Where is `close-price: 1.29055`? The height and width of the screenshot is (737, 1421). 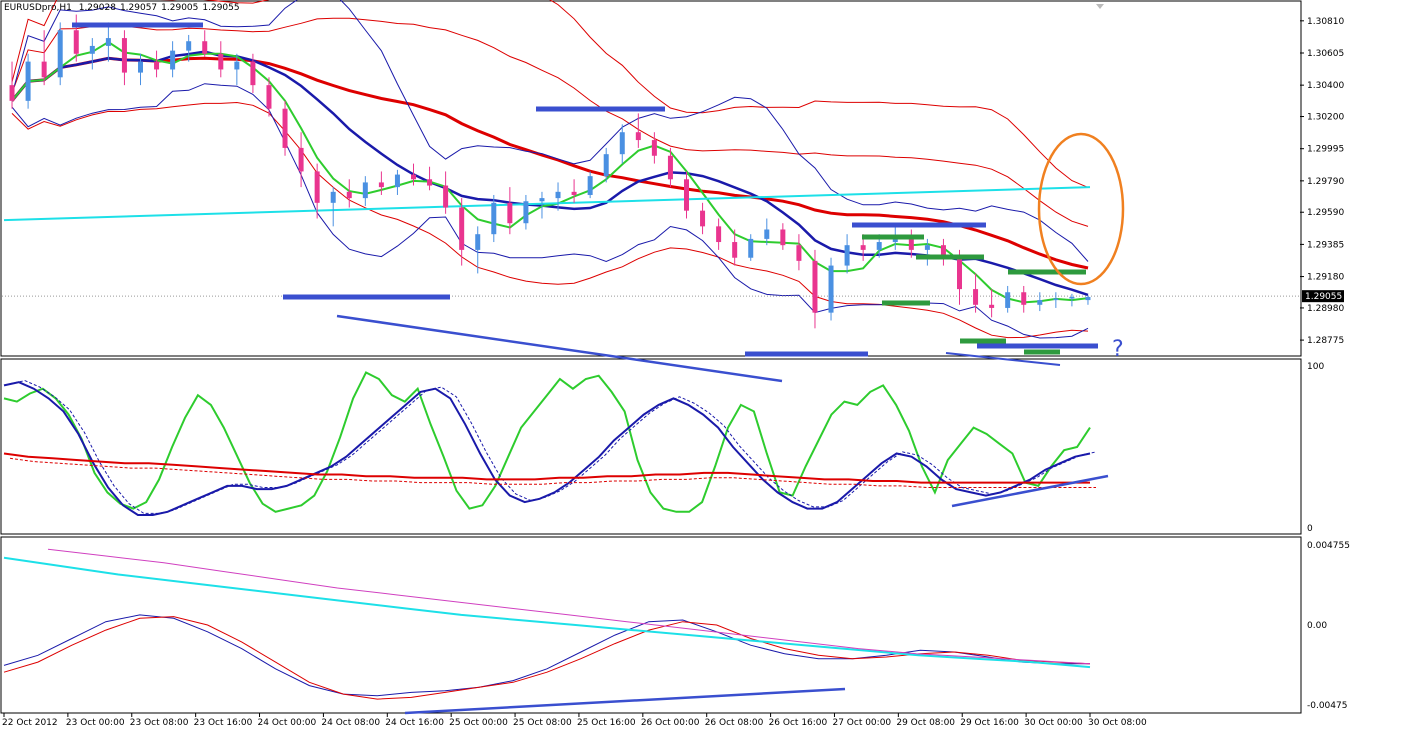
close-price: 1.29055 is located at coordinates (221, 8).